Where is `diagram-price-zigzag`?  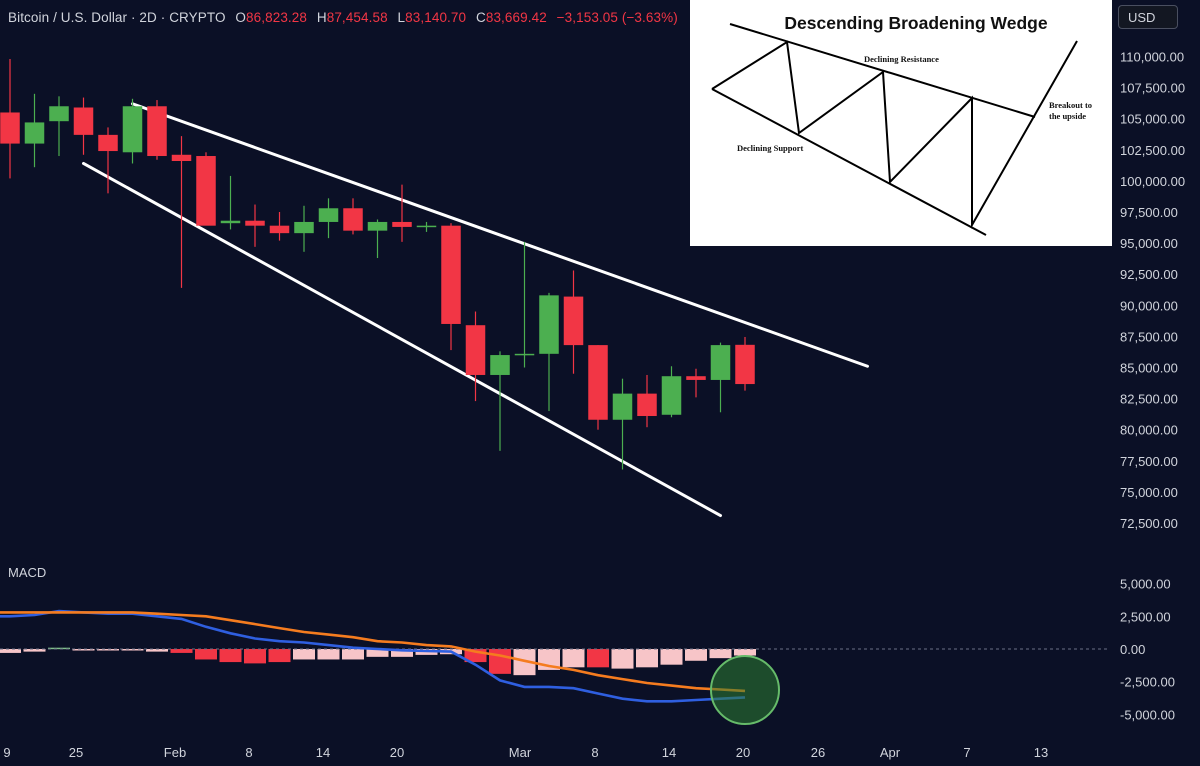
diagram-price-zigzag is located at coordinates (894, 134).